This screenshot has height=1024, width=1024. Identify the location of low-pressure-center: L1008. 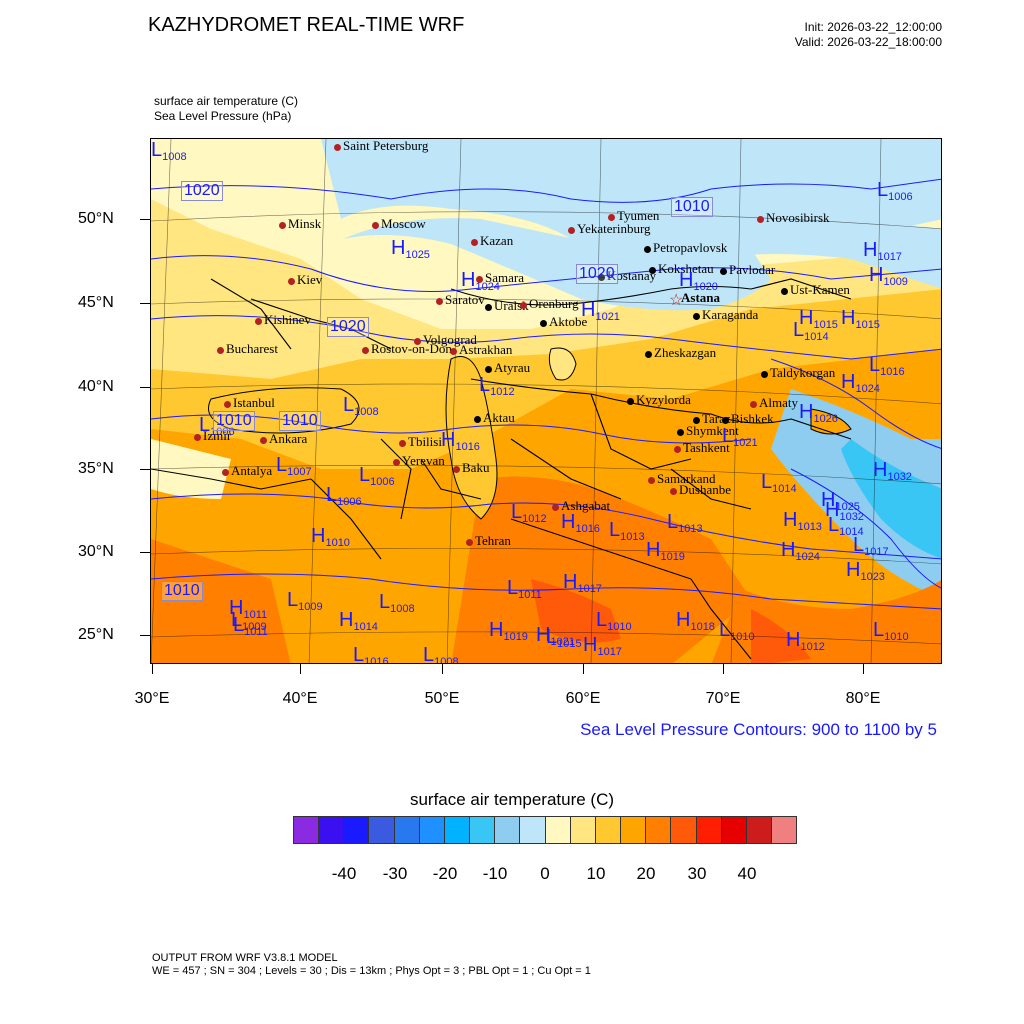
(441, 653).